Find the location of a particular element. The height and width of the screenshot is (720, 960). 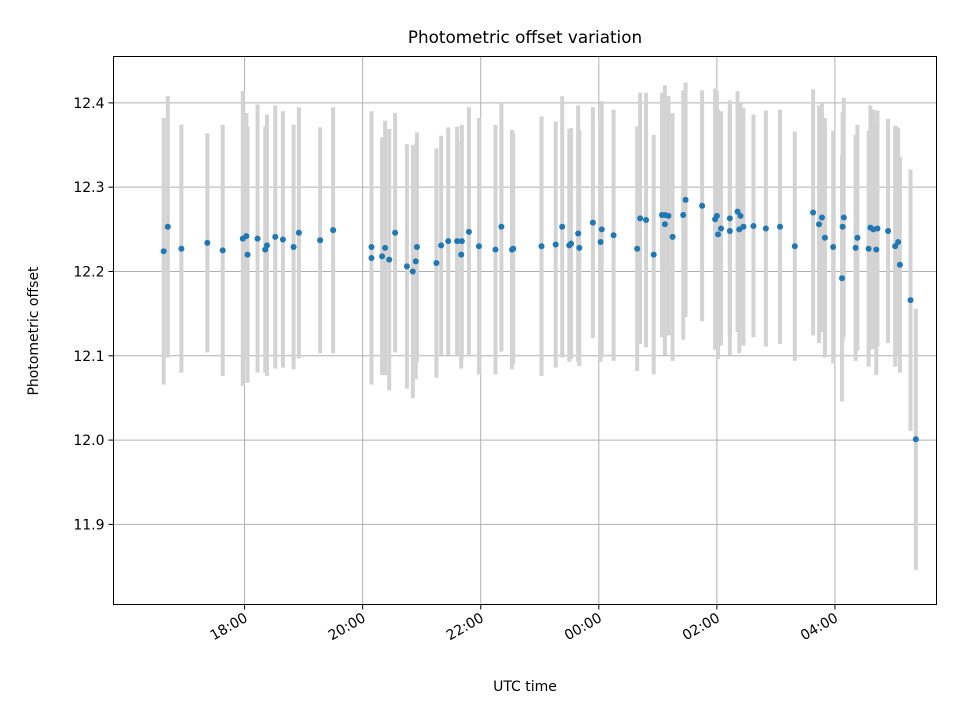

y-tick-label: 12.3 is located at coordinates (88, 188).